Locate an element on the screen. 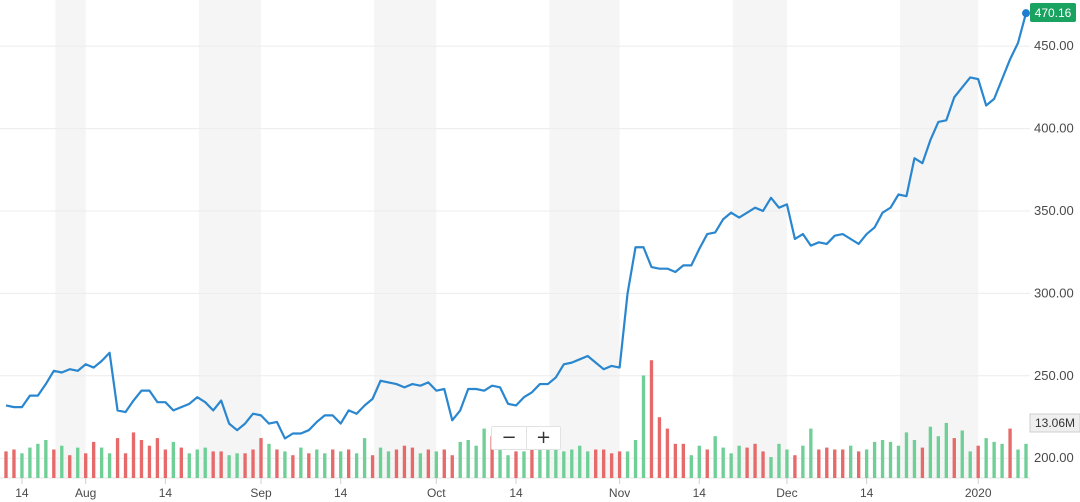  x-tick-label: Dec is located at coordinates (786, 493).